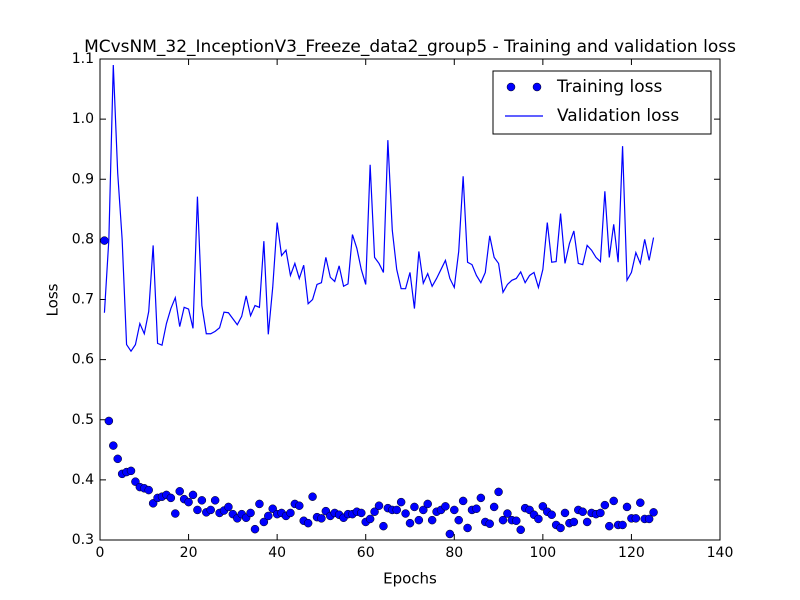 This screenshot has width=800, height=600. I want to click on y-axis-label: Loss, so click(53, 299).